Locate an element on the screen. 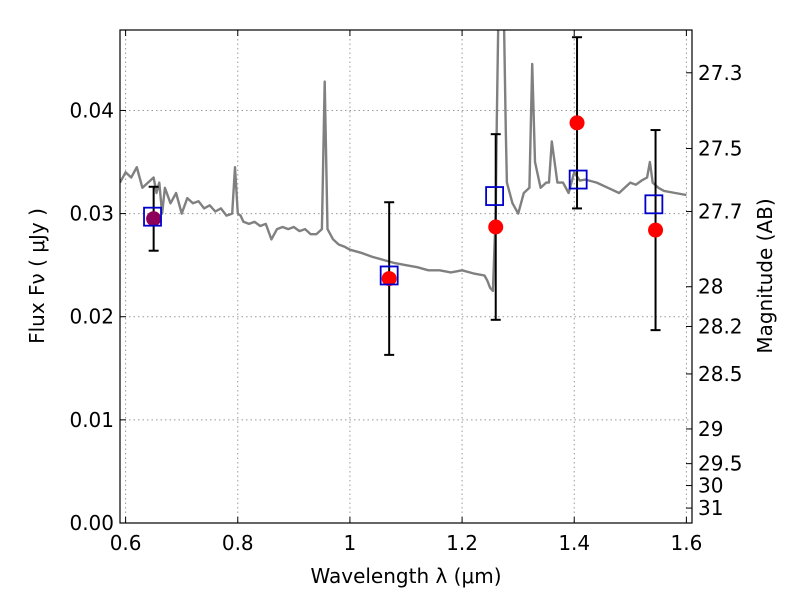 The width and height of the screenshot is (800, 604). model-photometry-points is located at coordinates (403, 227).